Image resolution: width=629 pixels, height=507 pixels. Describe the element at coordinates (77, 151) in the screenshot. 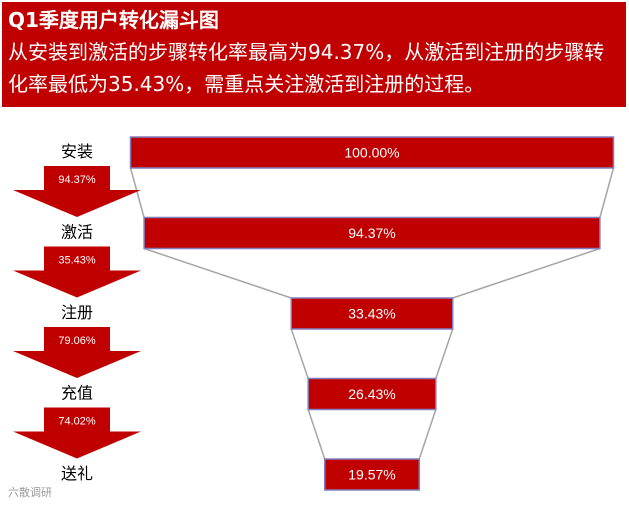

I see `stage-label: 安装` at that location.